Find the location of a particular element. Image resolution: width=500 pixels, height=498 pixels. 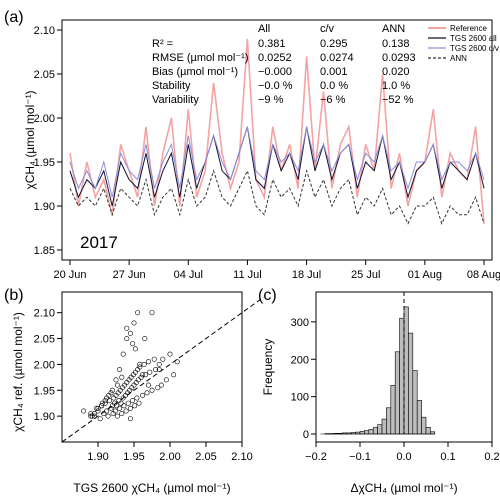

panel-a-x-tick-label: 18 Jul is located at coordinates (306, 275).